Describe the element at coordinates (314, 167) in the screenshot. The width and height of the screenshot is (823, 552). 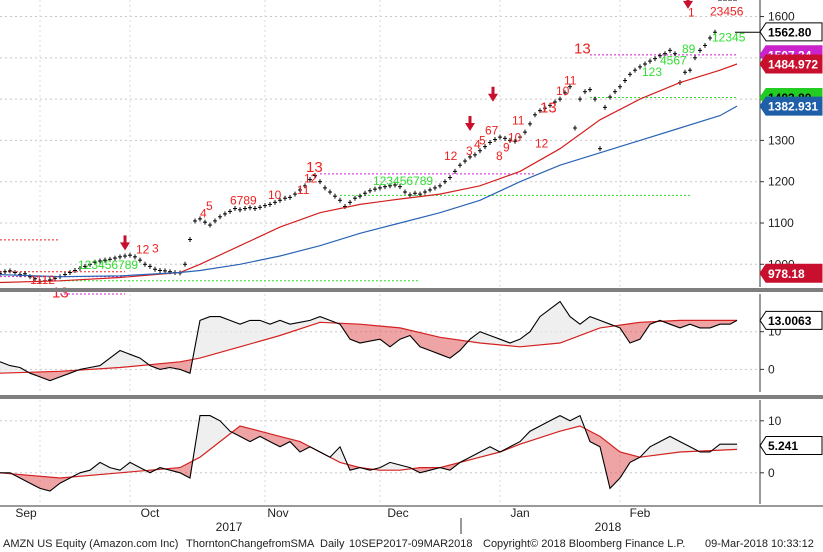
I see `sequential-count: 13` at that location.